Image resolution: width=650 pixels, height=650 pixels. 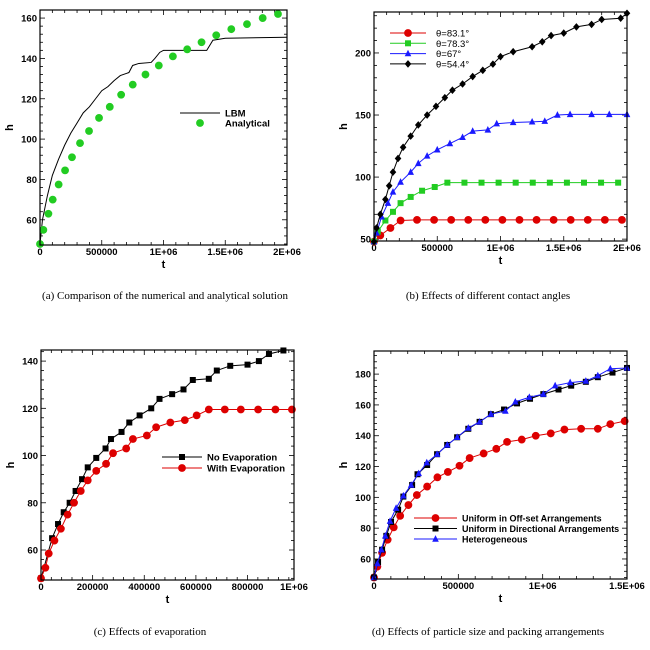 I want to click on legend-label: θ=78.3°, so click(x=452, y=44).